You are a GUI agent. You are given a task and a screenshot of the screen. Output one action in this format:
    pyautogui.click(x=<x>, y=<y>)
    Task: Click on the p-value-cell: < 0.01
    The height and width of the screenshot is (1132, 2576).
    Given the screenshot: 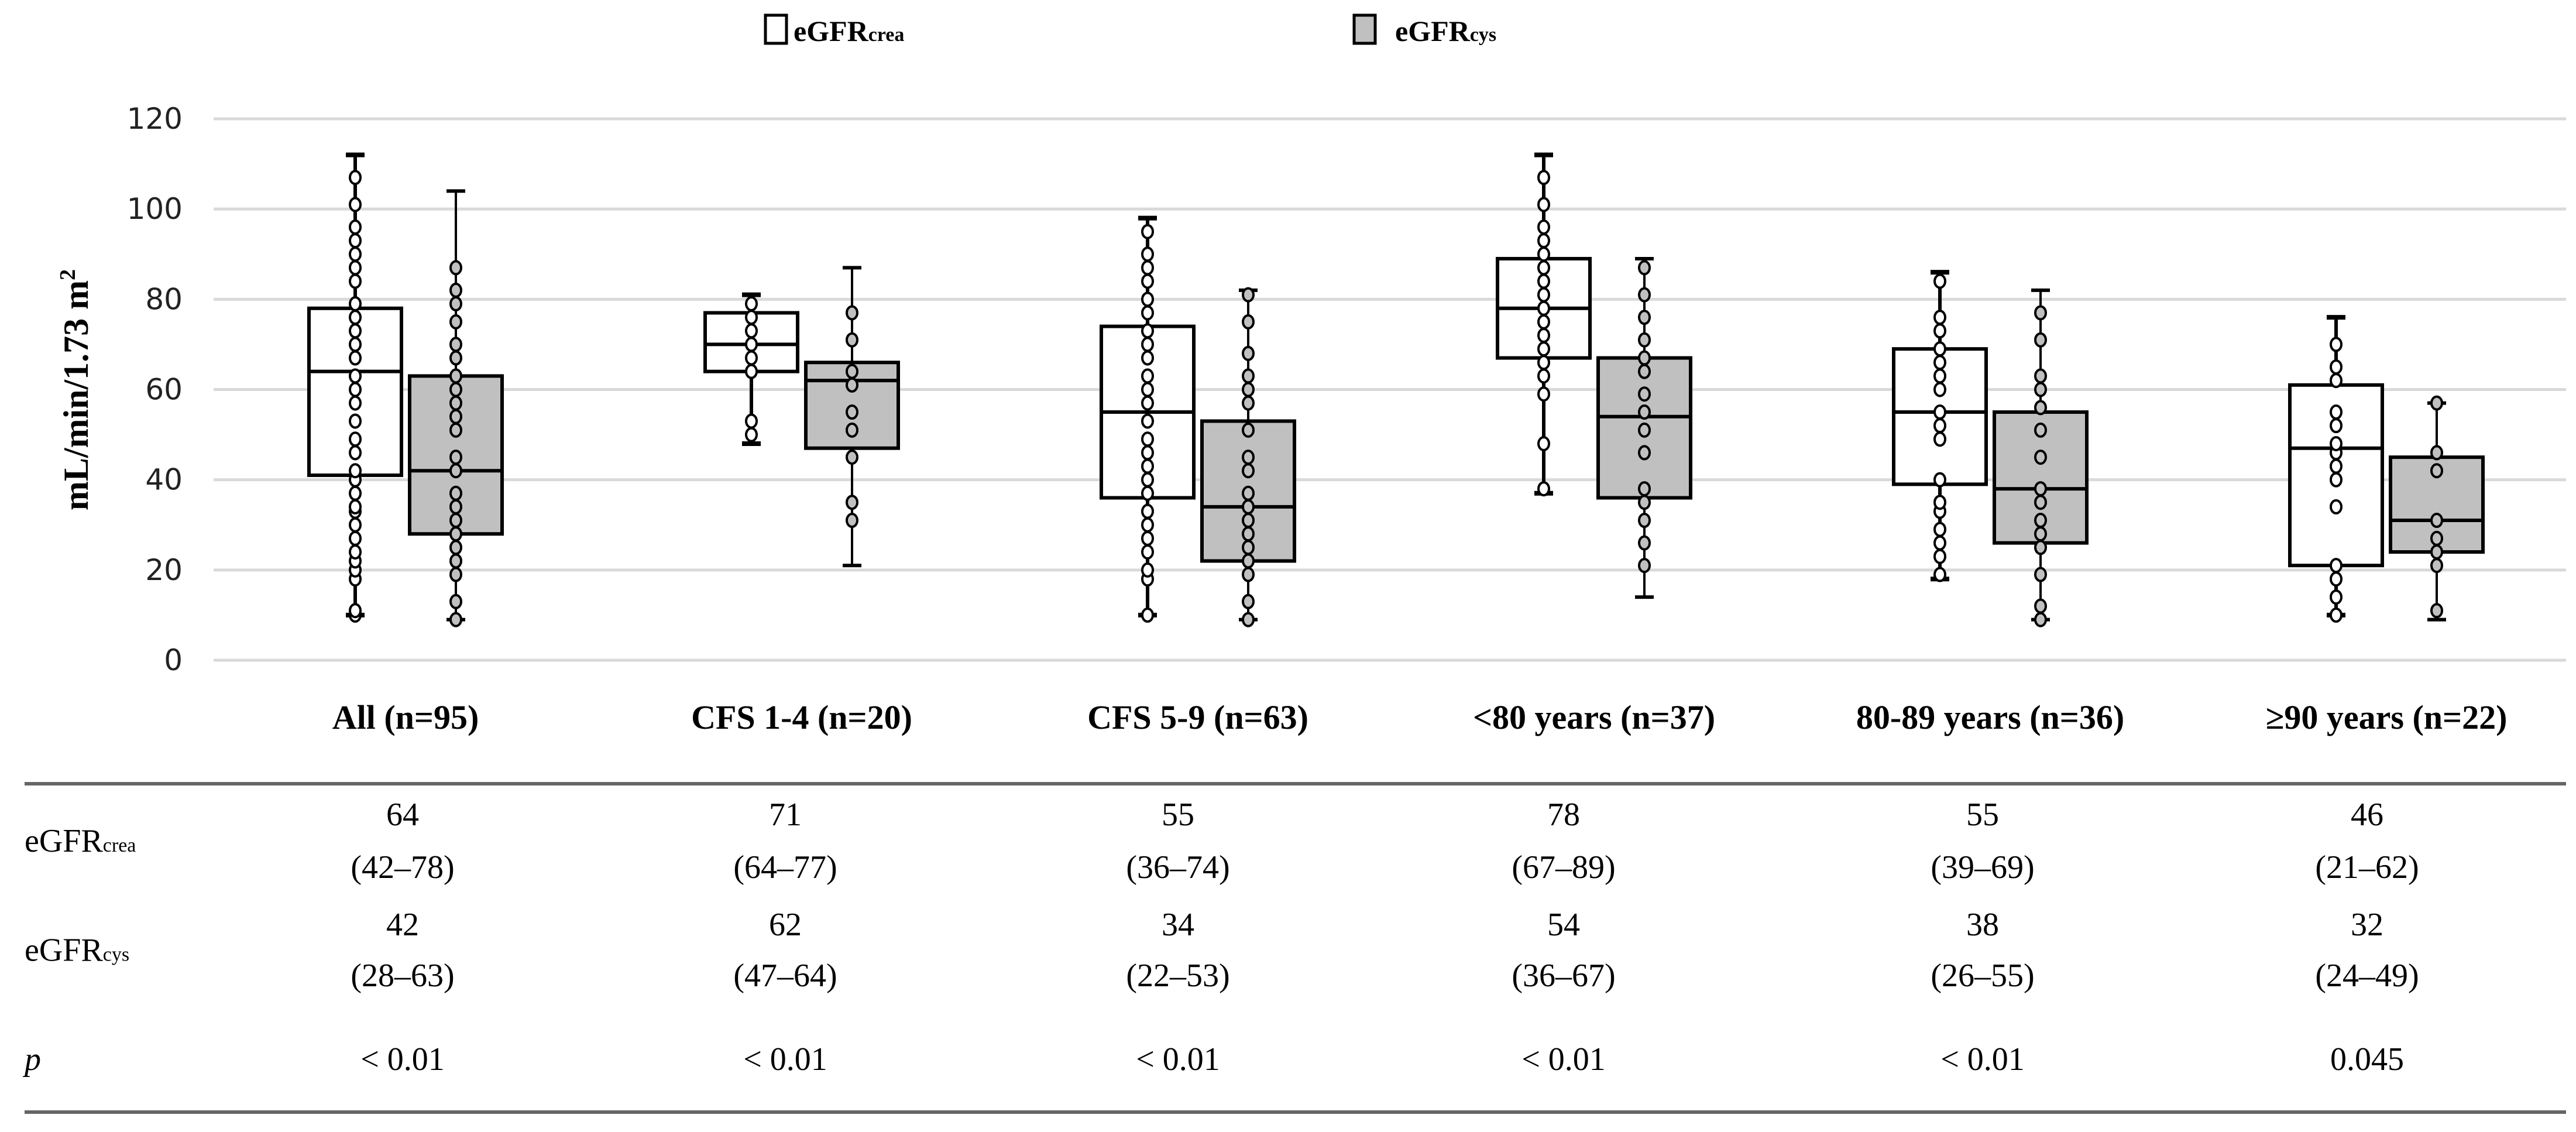 What is the action you would take?
    pyautogui.click(x=785, y=1059)
    